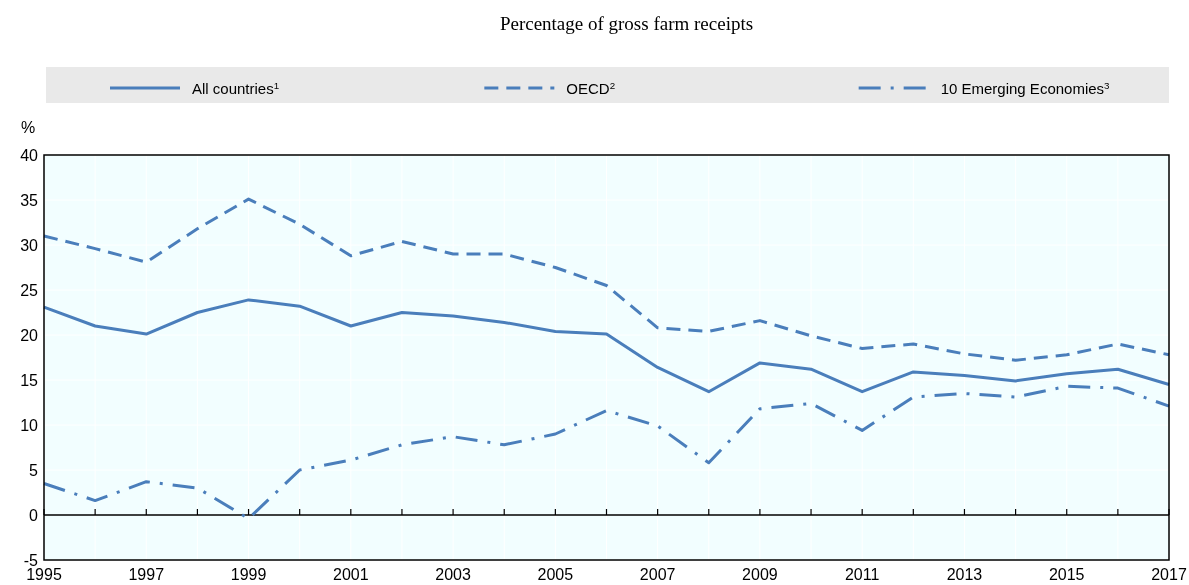 Image resolution: width=1189 pixels, height=585 pixels. Describe the element at coordinates (862, 574) in the screenshot. I see `x-tick-label: 2011` at that location.